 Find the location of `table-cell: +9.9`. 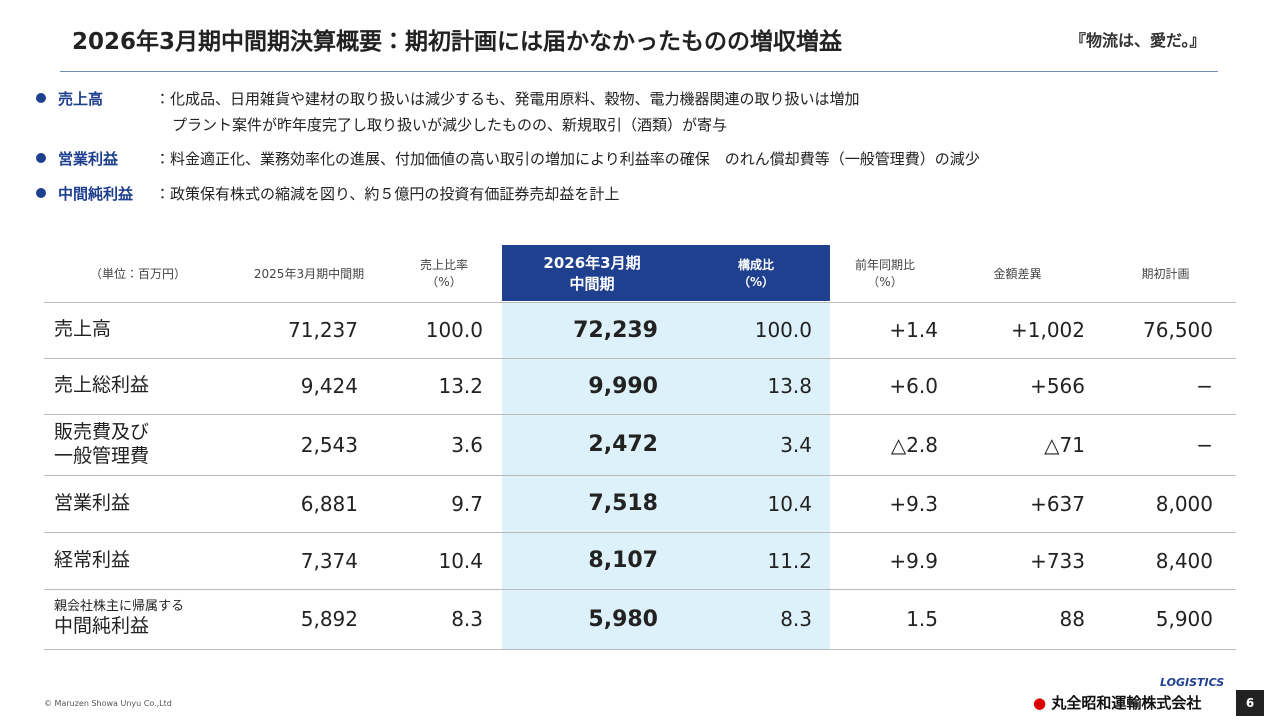

table-cell: +9.9 is located at coordinates (913, 560).